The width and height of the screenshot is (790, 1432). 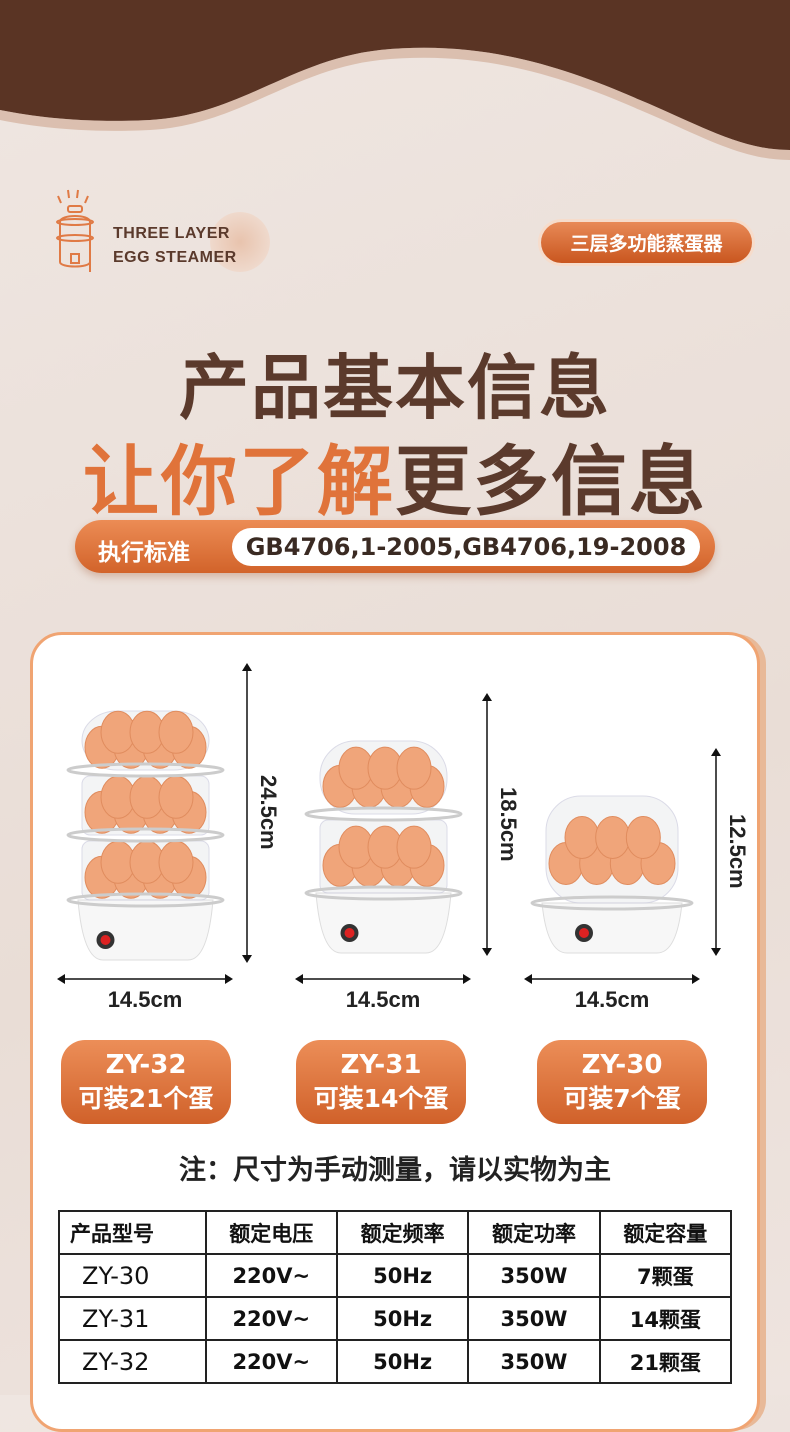 I want to click on model-badge: ZY-31 可装14个蛋, so click(x=381, y=1082).